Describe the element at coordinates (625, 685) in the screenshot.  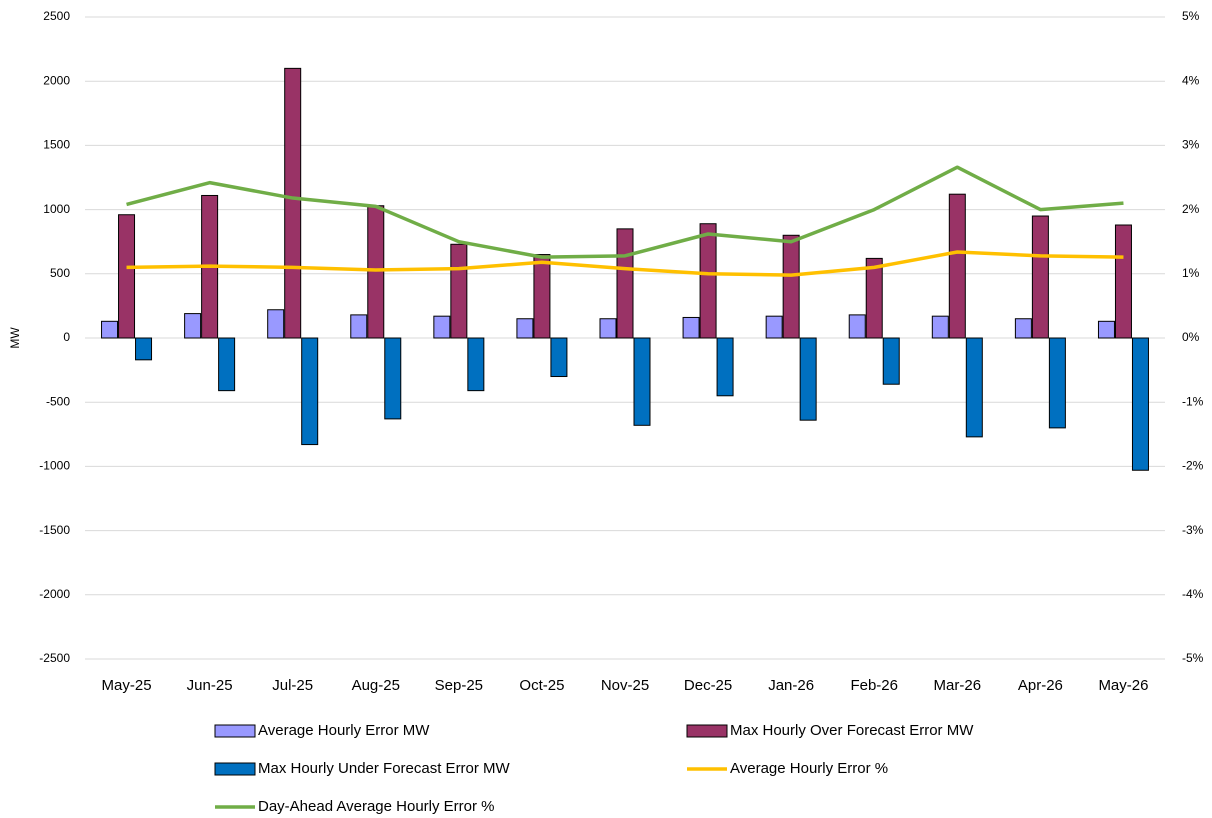
I see `x-tick-label: Nov-25` at that location.